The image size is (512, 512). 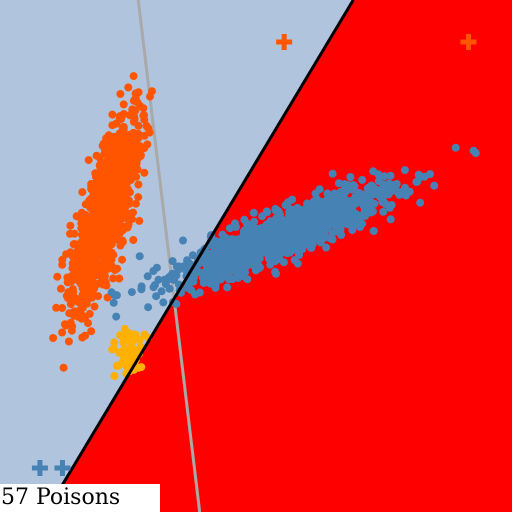 I want to click on plus-marker-class-a, so click(x=468, y=41).